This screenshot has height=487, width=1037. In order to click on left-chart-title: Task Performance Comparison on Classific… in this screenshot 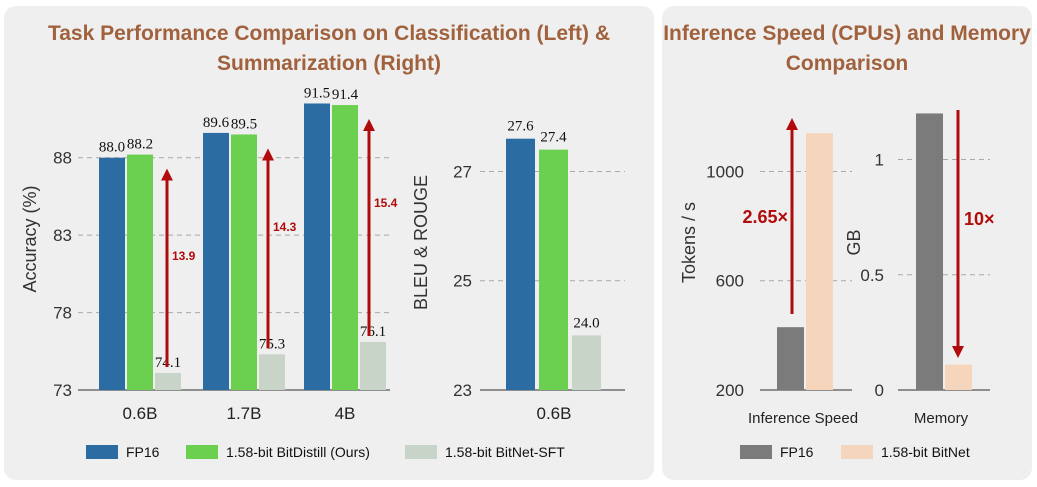, I will do `click(329, 48)`.